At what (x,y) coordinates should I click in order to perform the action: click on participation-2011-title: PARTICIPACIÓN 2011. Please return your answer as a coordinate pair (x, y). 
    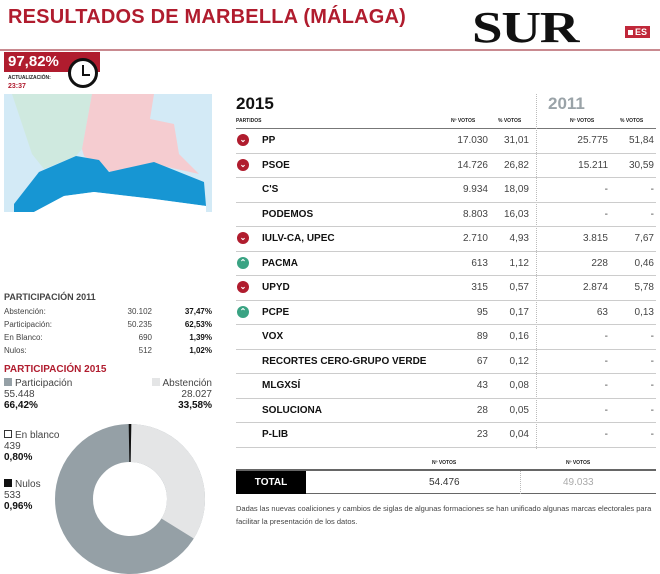
    Looking at the image, I should click on (50, 297).